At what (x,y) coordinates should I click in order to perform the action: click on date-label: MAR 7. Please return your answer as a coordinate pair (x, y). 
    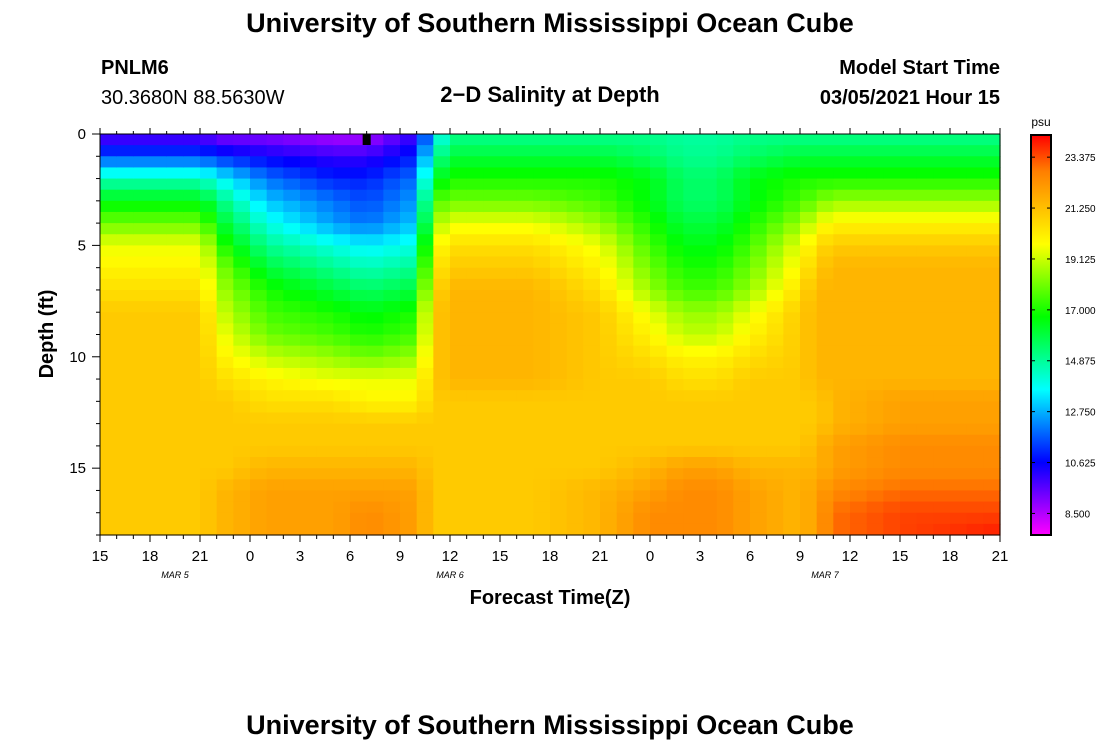
    Looking at the image, I should click on (825, 575).